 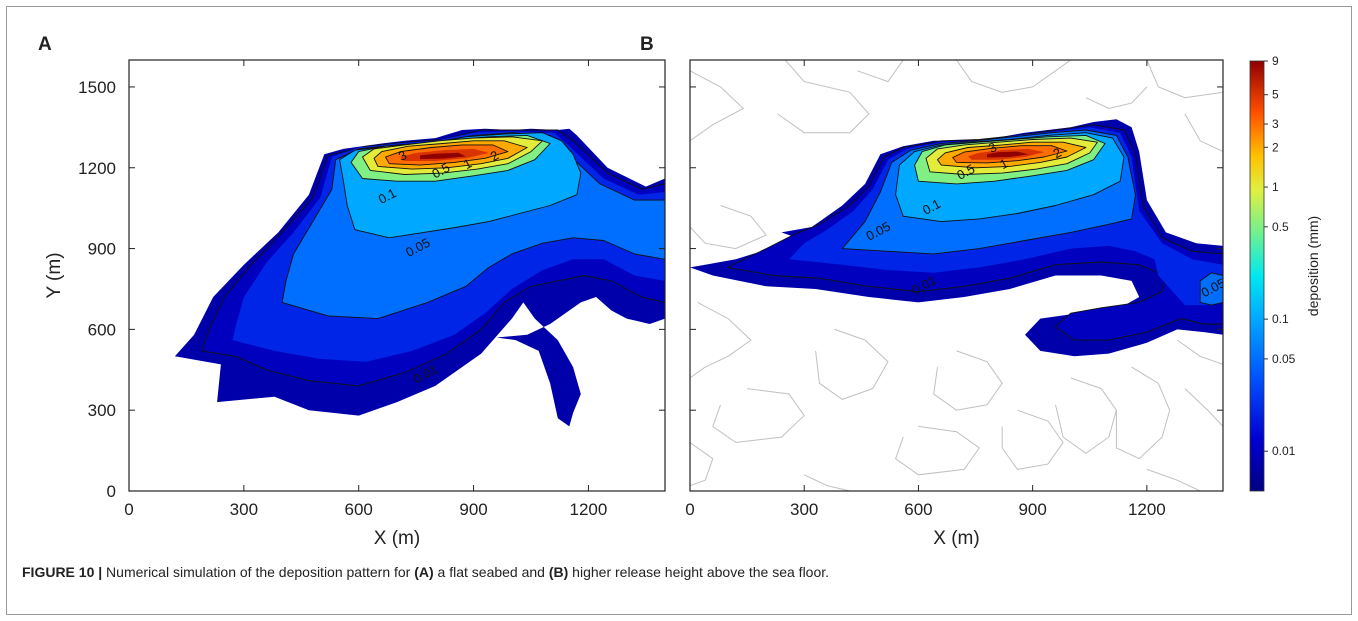 What do you see at coordinates (1275, 124) in the screenshot?
I see `colorbar-tick-label: 3` at bounding box center [1275, 124].